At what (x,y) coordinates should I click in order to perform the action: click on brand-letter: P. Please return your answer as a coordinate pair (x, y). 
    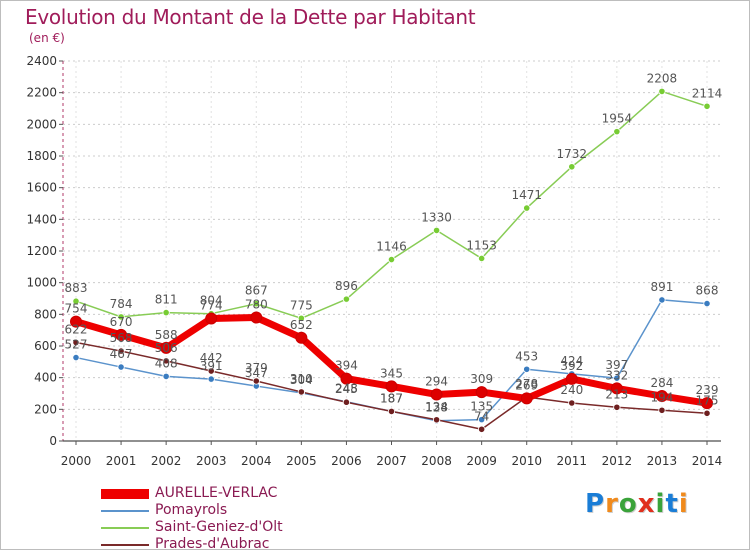
    Looking at the image, I should click on (595, 504).